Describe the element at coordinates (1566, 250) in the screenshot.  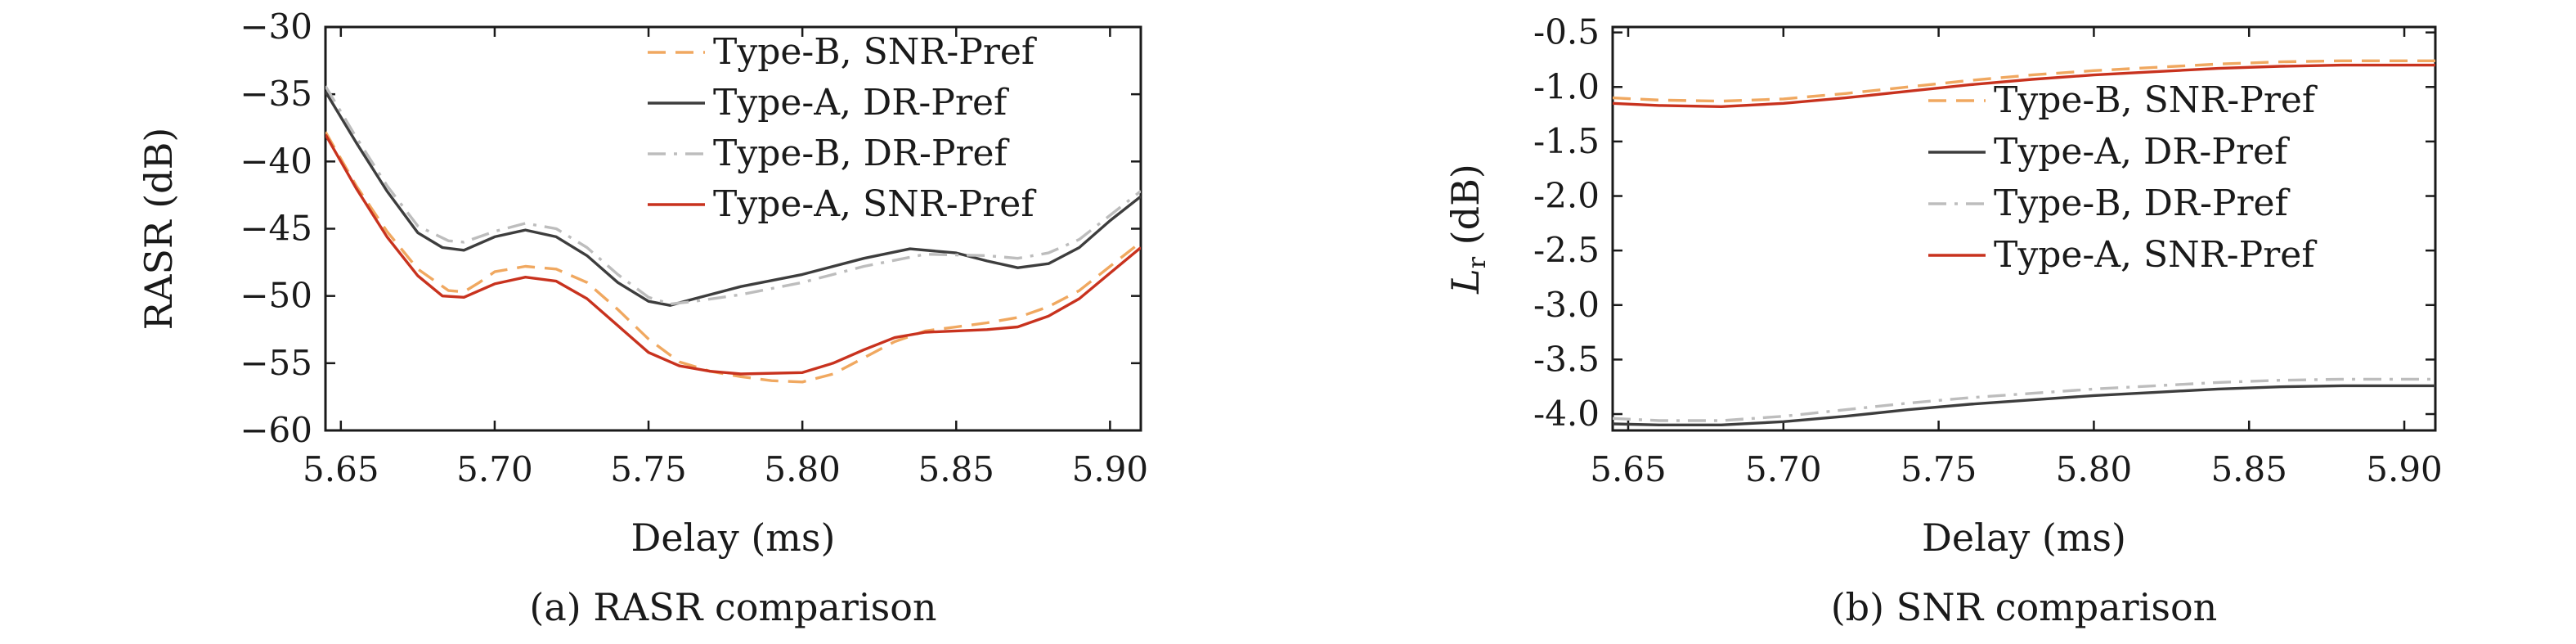
I see `y-tick-label: -2.5` at that location.